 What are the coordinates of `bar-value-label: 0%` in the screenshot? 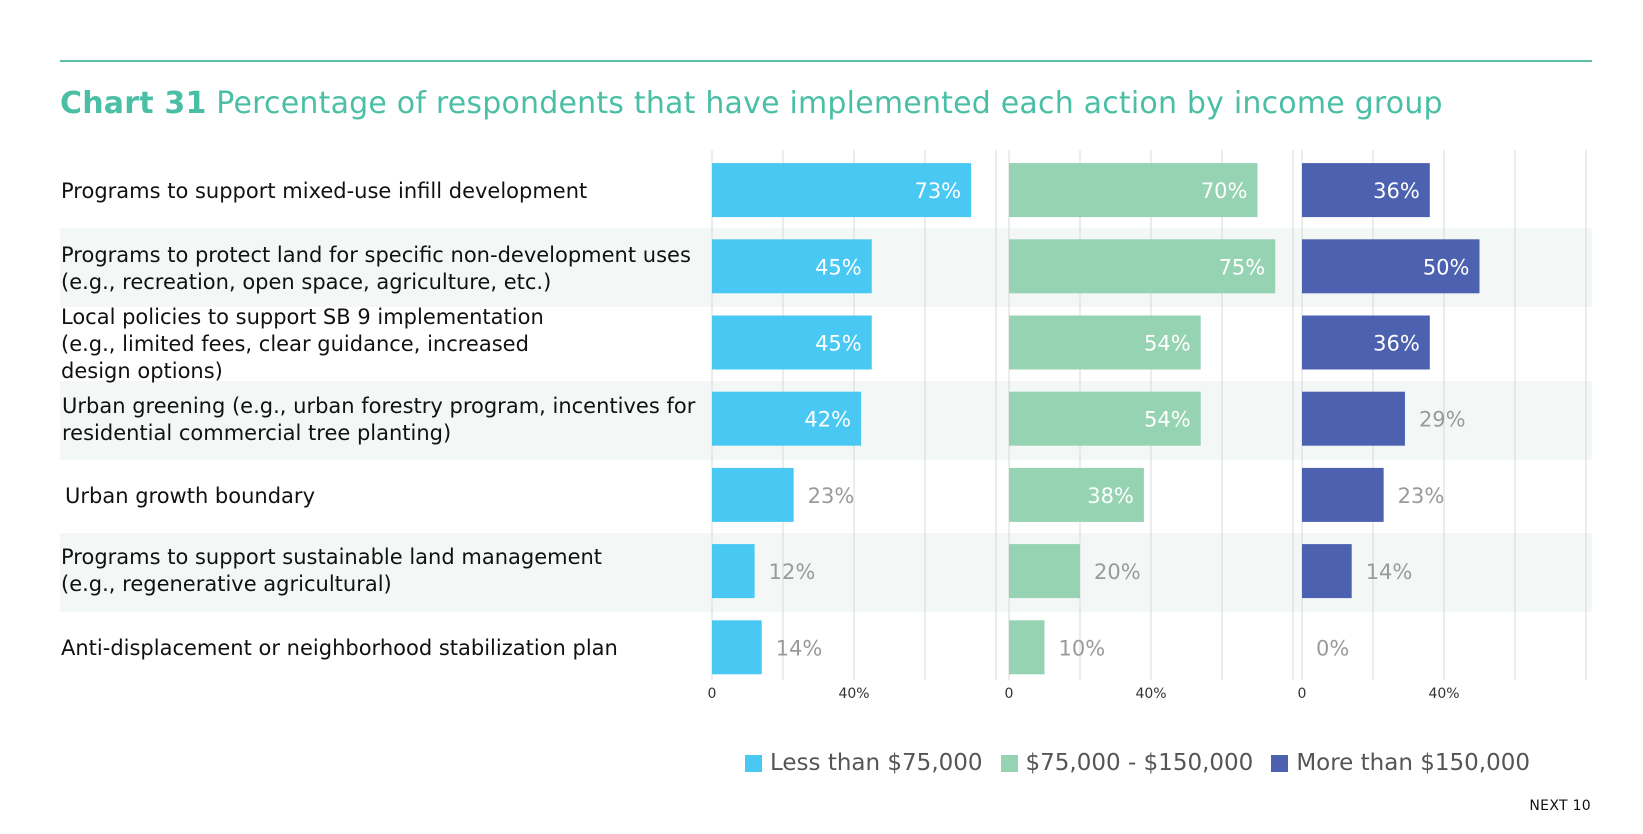 It's located at (1332, 648).